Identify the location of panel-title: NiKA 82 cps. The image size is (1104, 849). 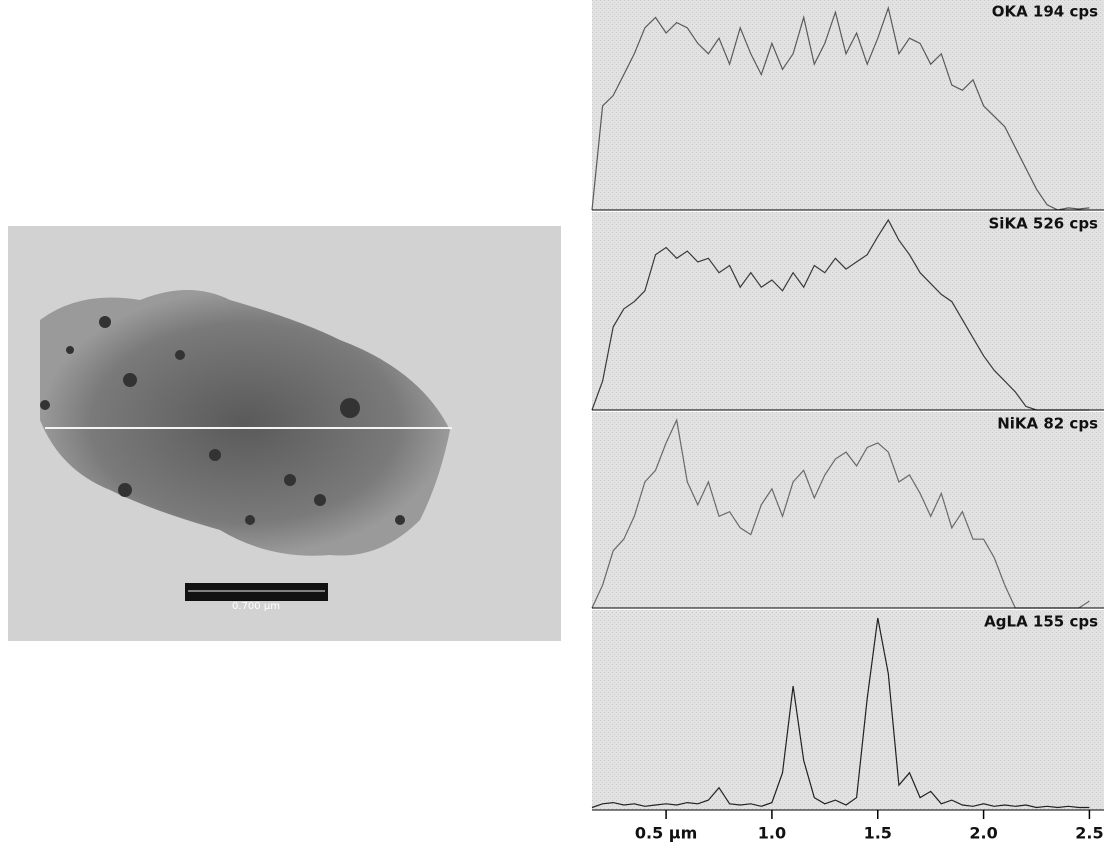
(1047, 424).